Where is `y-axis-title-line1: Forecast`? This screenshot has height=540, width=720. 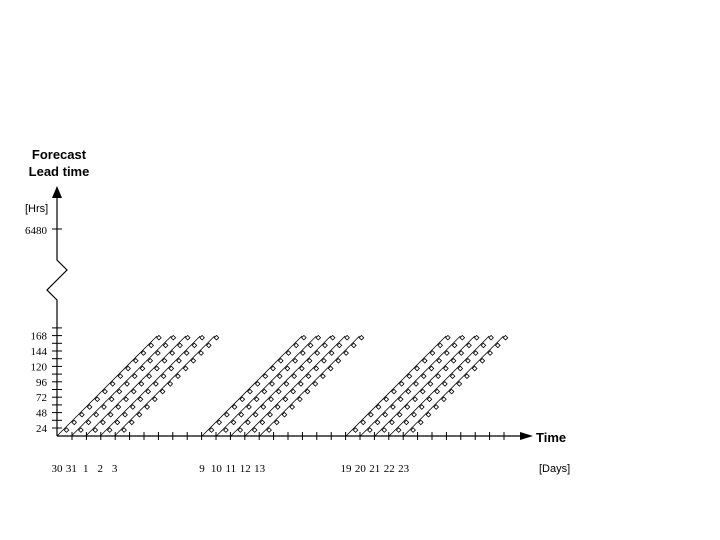
y-axis-title-line1: Forecast is located at coordinates (59, 154).